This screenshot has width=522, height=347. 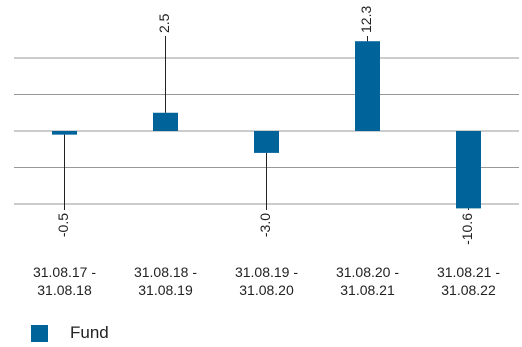 What do you see at coordinates (164, 23) in the screenshot?
I see `value-label: 2.5` at bounding box center [164, 23].